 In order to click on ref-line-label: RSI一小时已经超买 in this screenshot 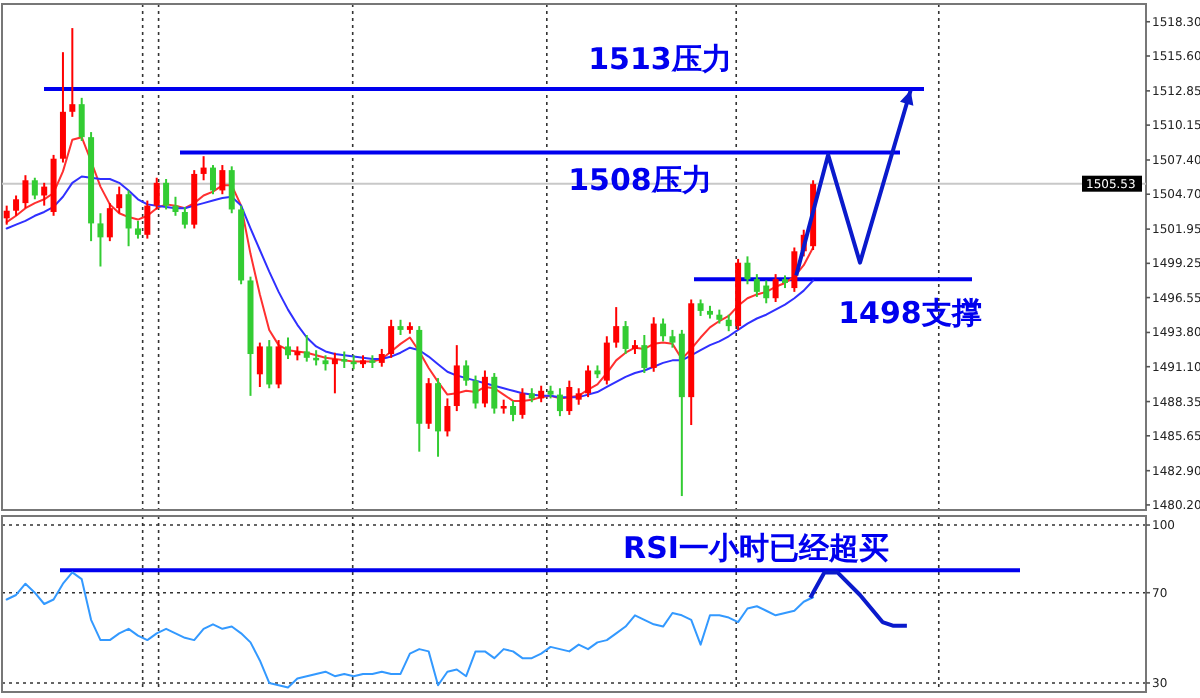, I will do `click(756, 548)`.